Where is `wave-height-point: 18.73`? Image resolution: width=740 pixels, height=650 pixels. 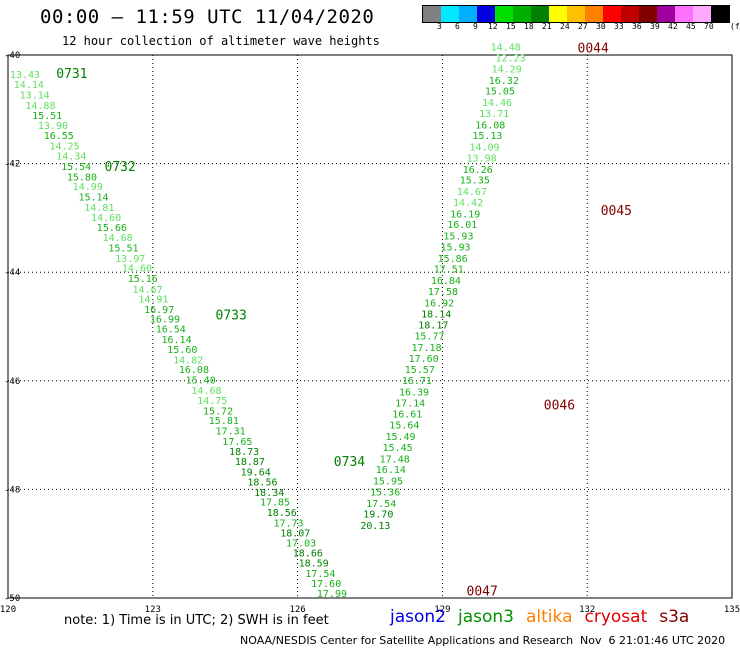
wave-height-point: 18.73 is located at coordinates (244, 452).